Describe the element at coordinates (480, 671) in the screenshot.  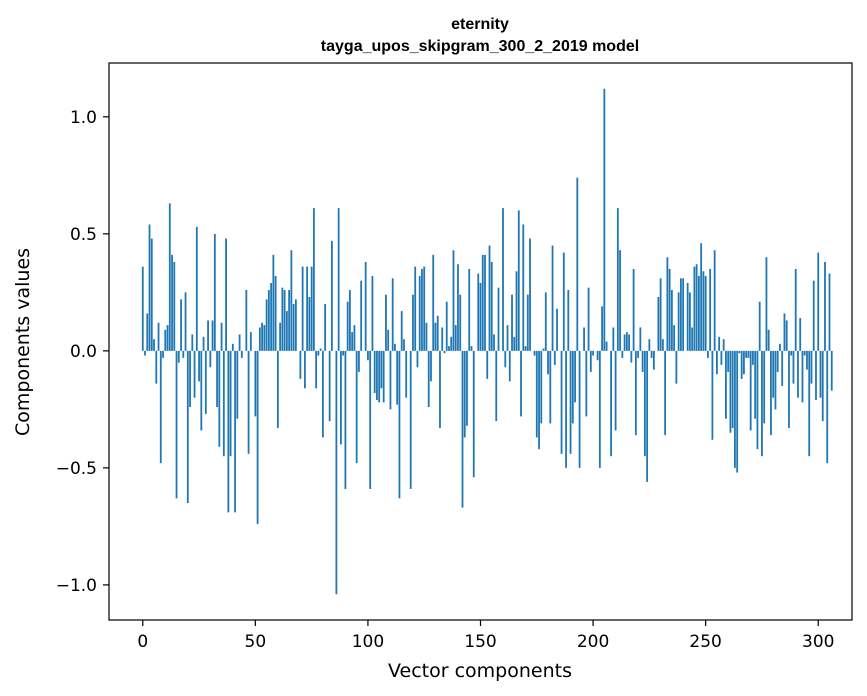
I see `x-axis-label: Vector components` at that location.